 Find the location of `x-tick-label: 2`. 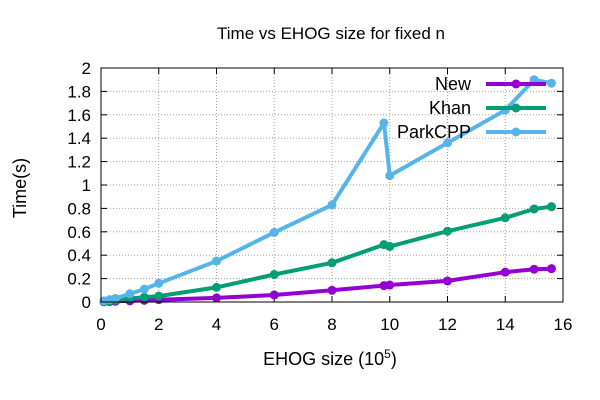

x-tick-label: 2 is located at coordinates (158, 324).